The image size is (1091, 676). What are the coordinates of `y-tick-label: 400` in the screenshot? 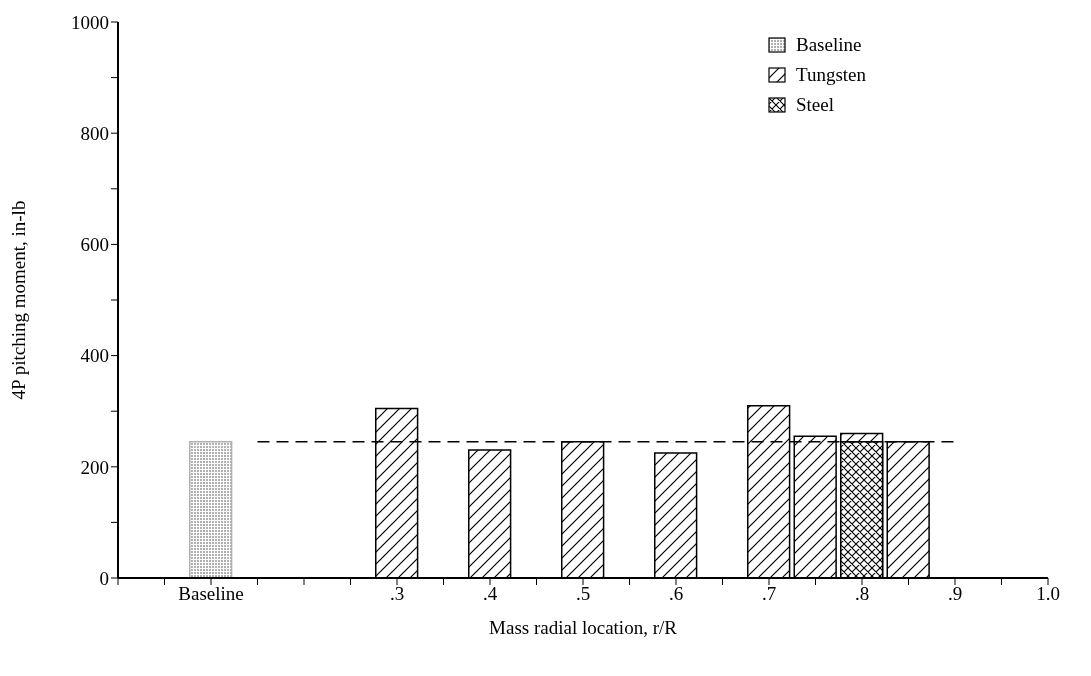 It's located at (94, 356).